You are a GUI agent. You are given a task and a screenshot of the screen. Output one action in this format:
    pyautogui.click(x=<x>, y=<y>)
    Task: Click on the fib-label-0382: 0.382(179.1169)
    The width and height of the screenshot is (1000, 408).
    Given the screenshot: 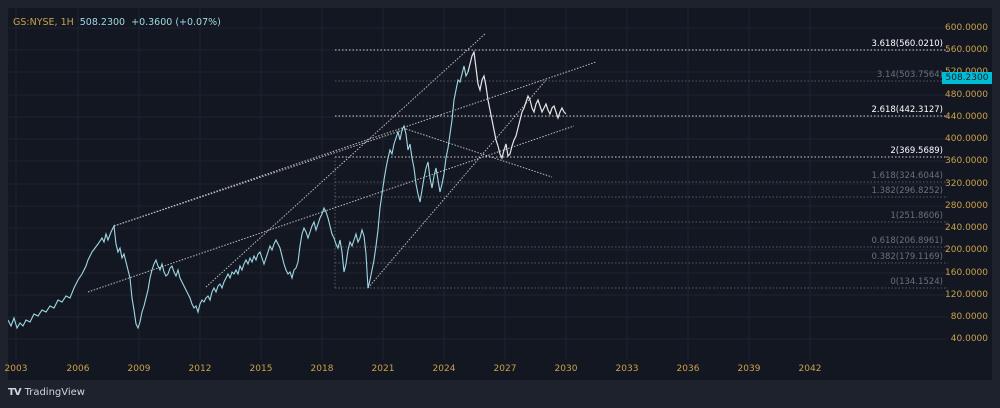 What is the action you would take?
    pyautogui.click(x=907, y=257)
    